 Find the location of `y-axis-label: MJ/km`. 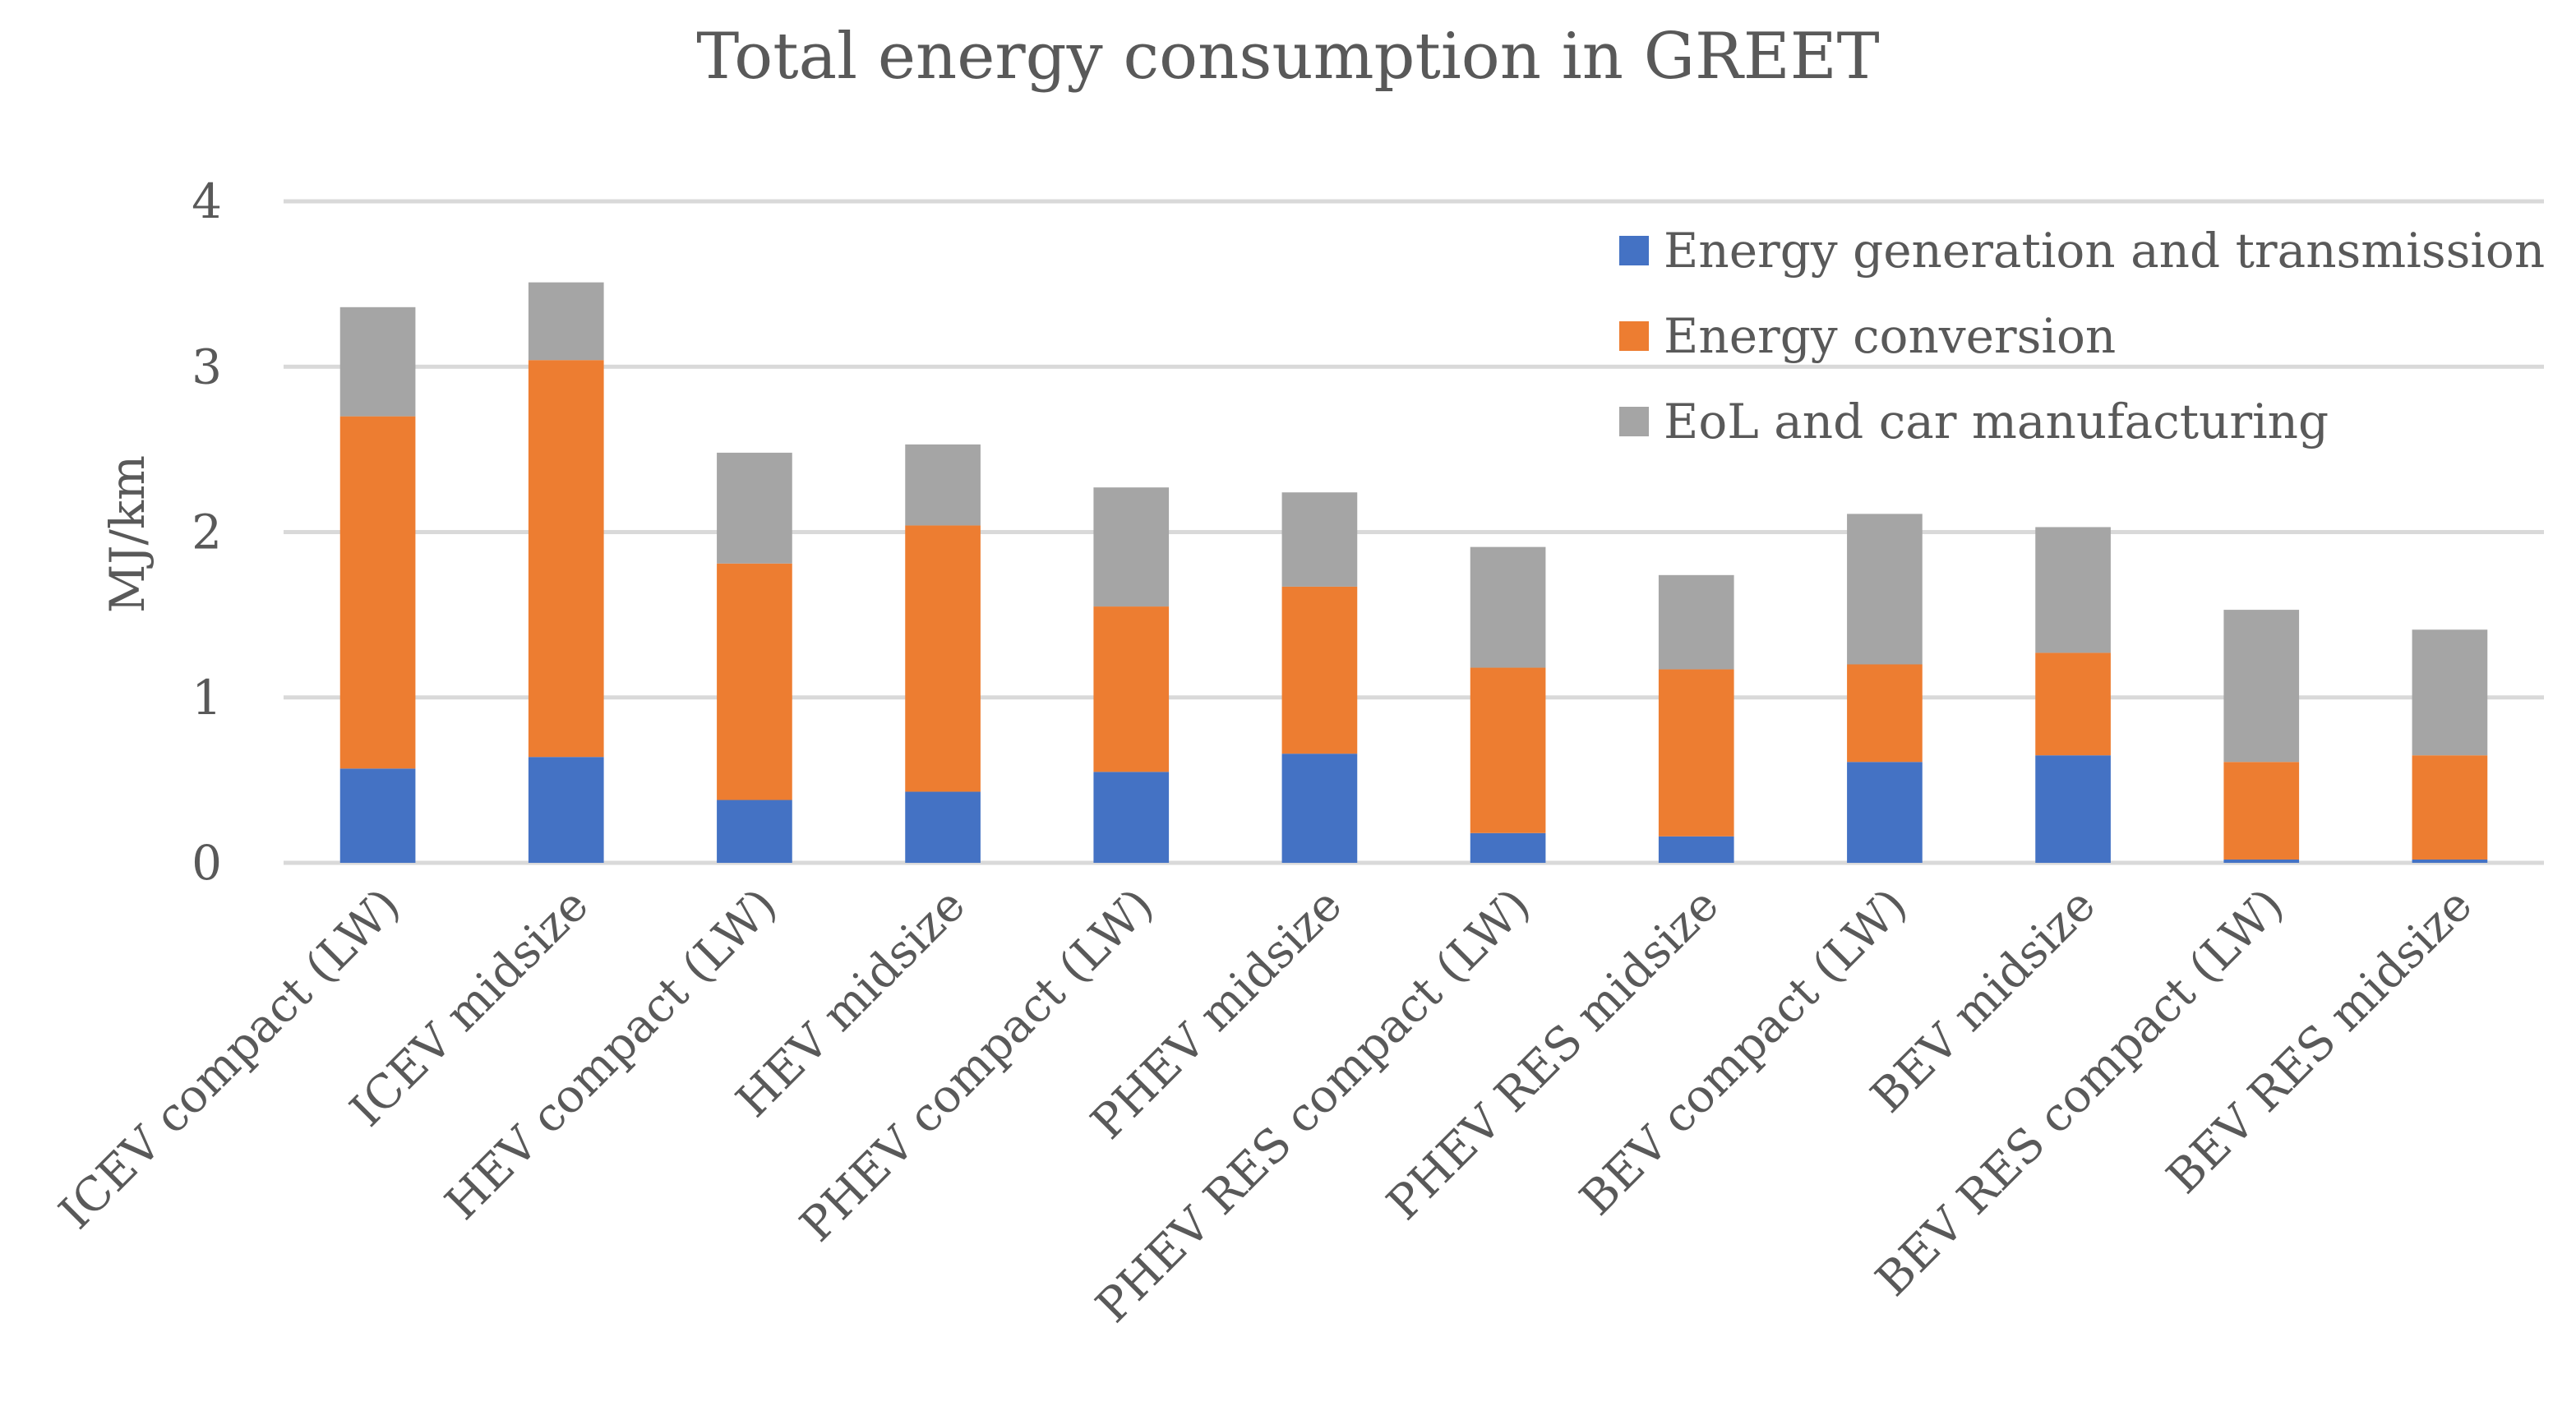

y-axis-label: MJ/km is located at coordinates (127, 534).